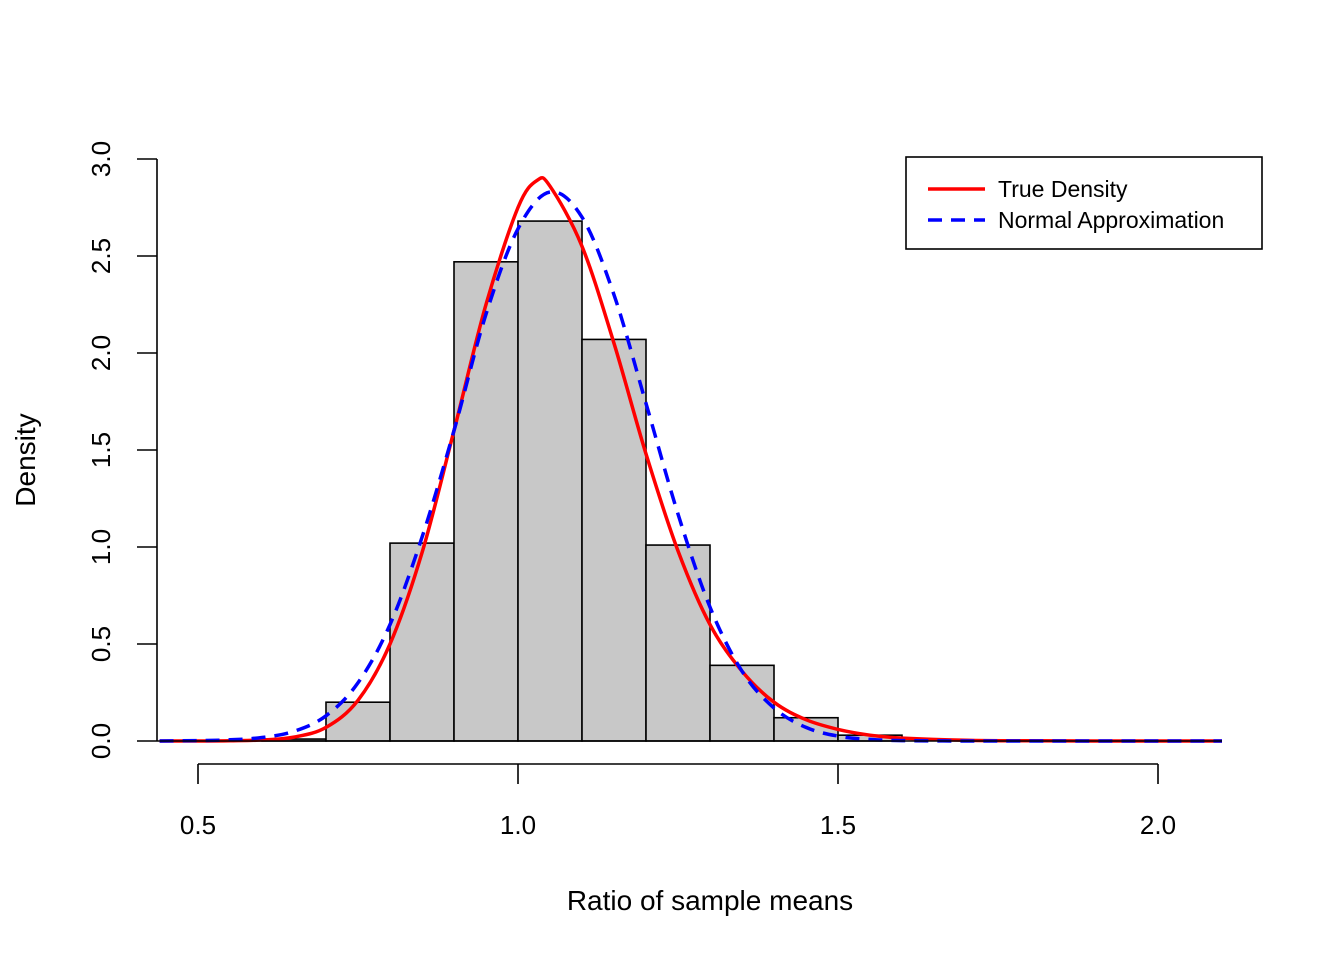  Describe the element at coordinates (101, 644) in the screenshot. I see `y-tick-label: 0.5` at that location.